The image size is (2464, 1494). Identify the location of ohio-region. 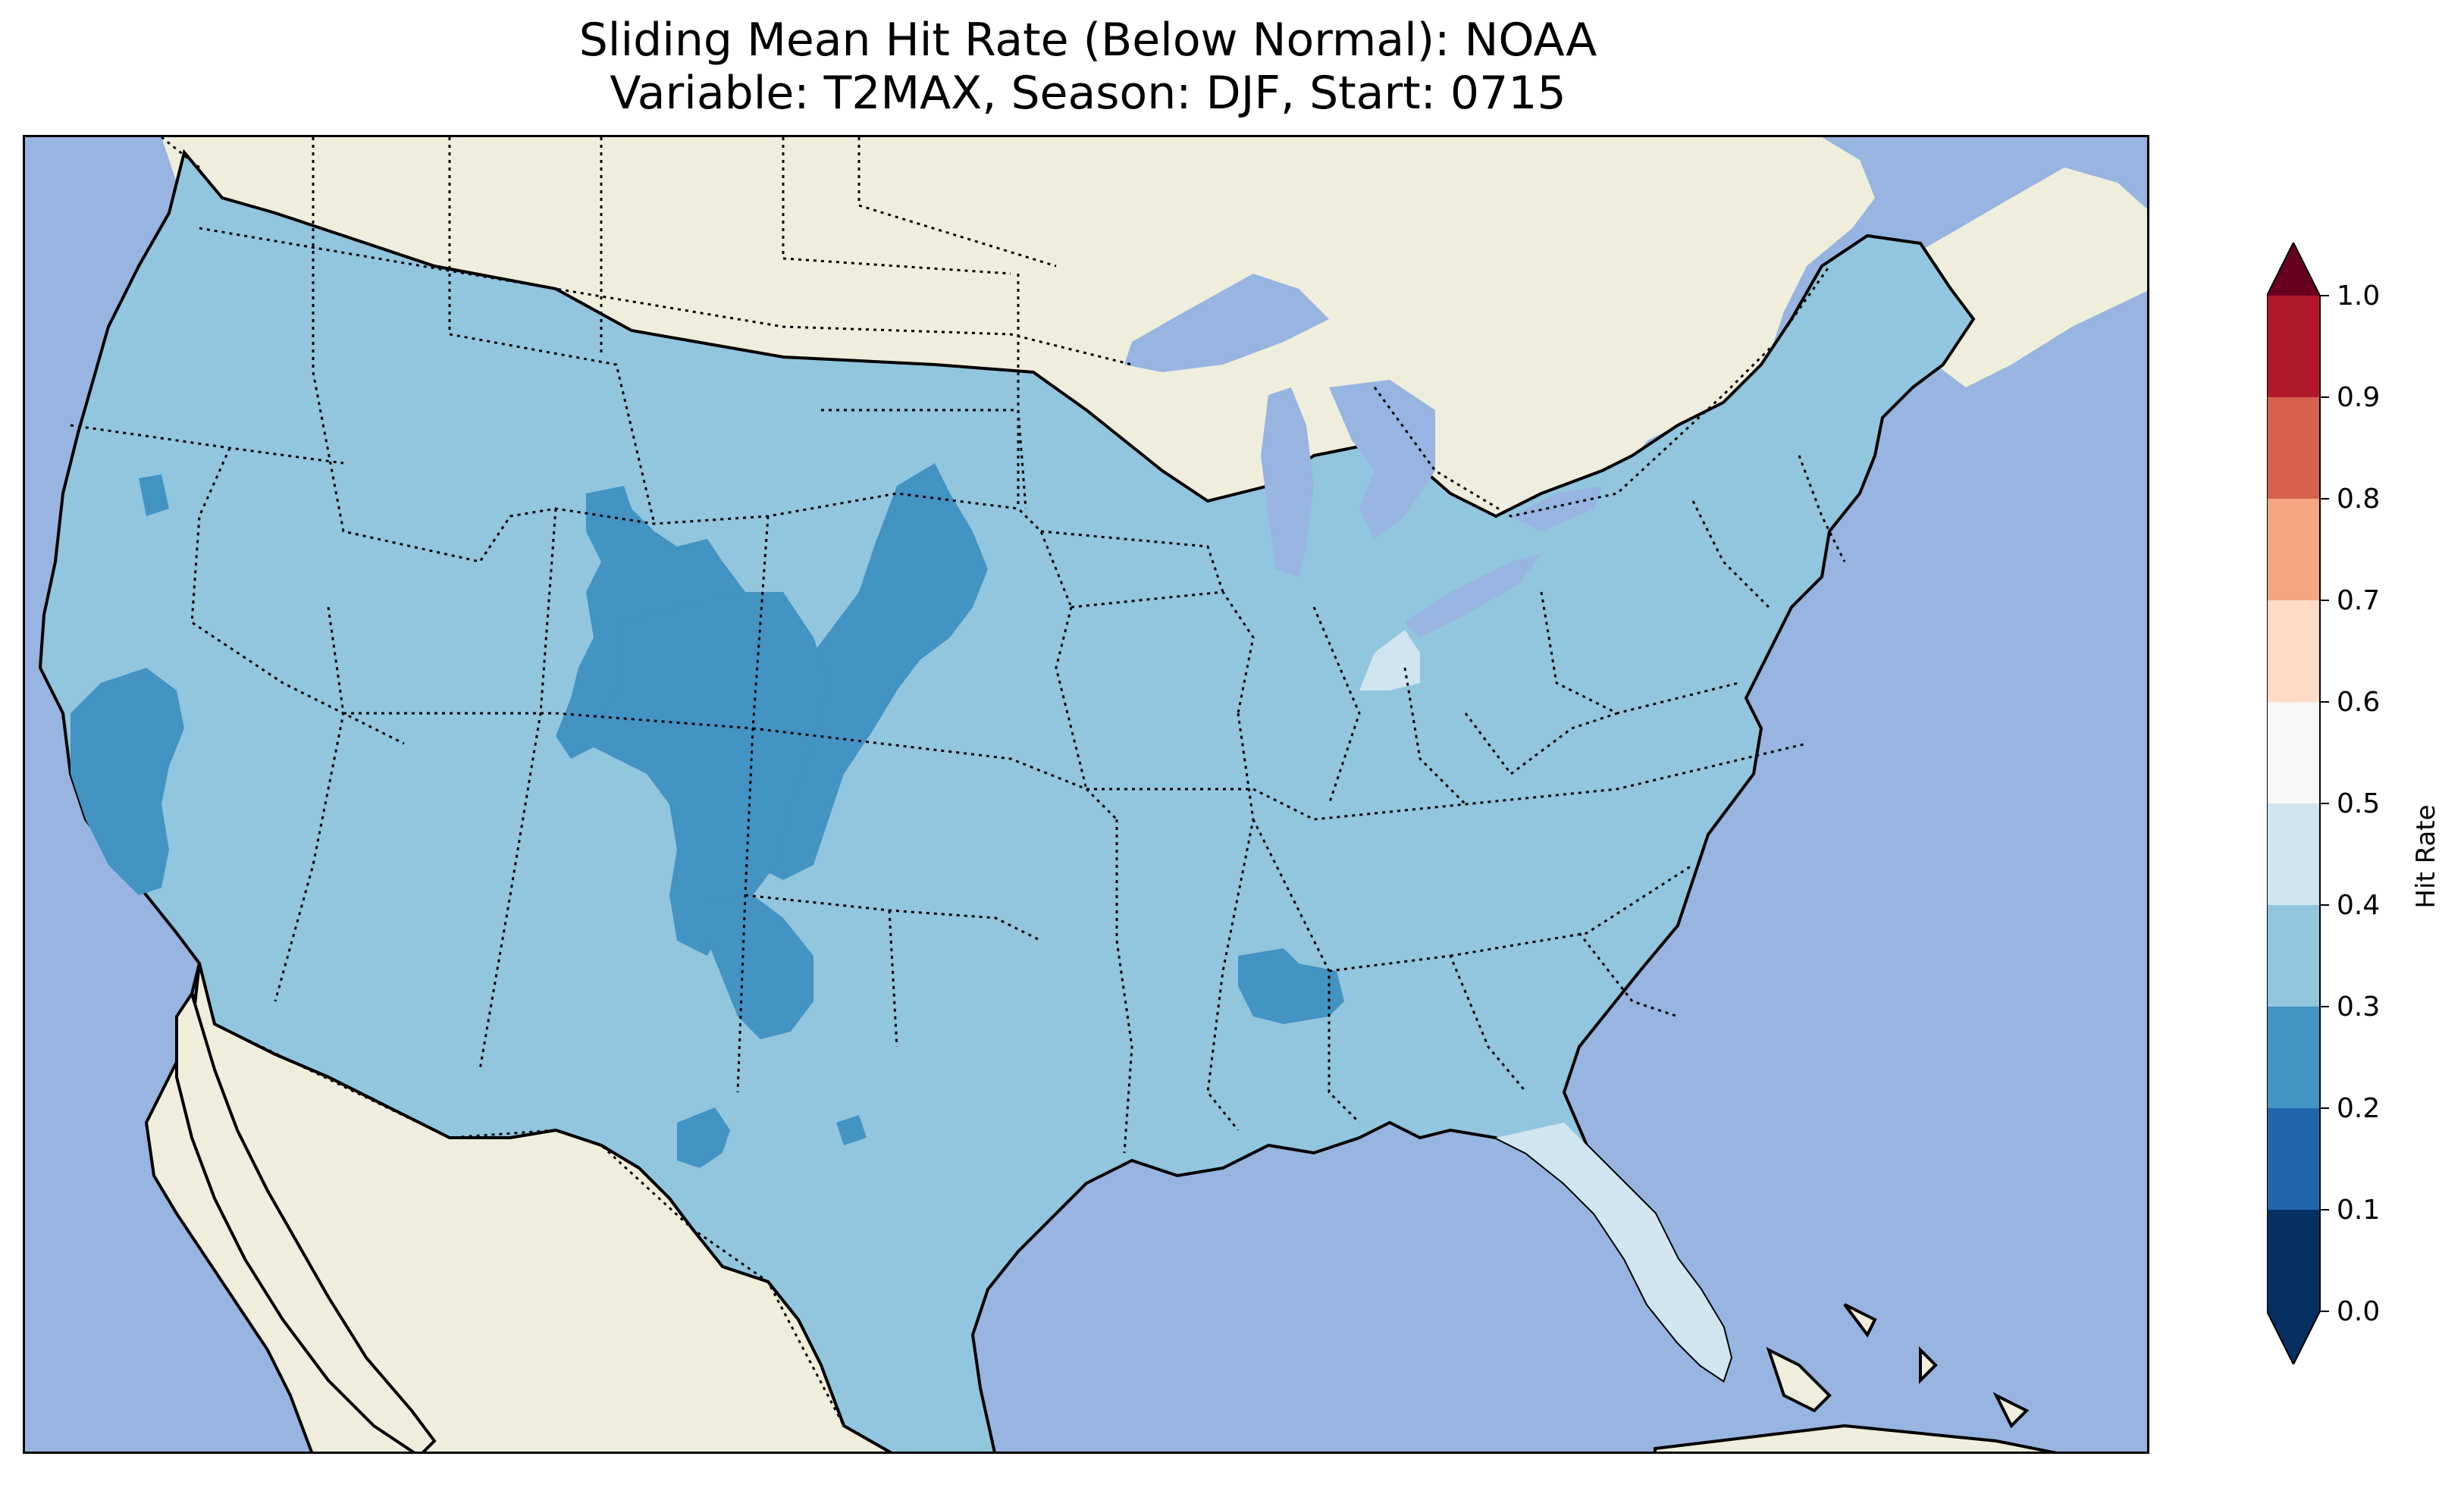
(1389, 660).